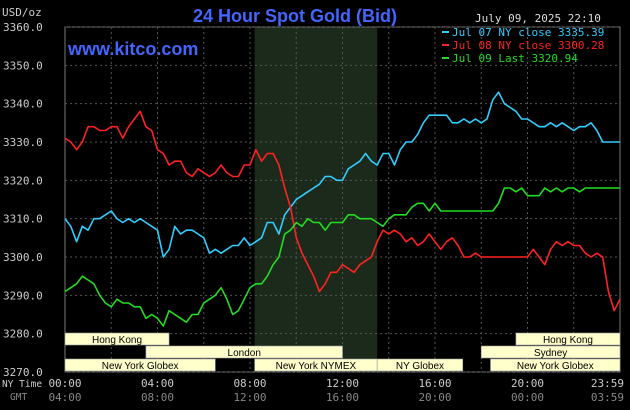 The height and width of the screenshot is (410, 630). I want to click on x-tick-label-gmt: 04:00, so click(64, 397).